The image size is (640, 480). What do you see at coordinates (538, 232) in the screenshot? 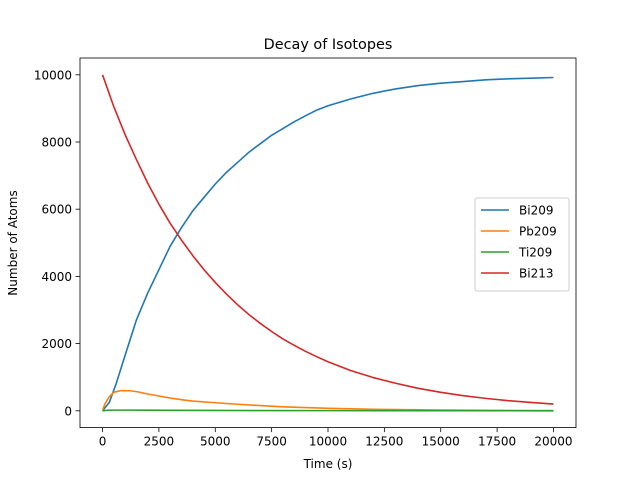
I see `legend-label-pb209: Pb209` at bounding box center [538, 232].